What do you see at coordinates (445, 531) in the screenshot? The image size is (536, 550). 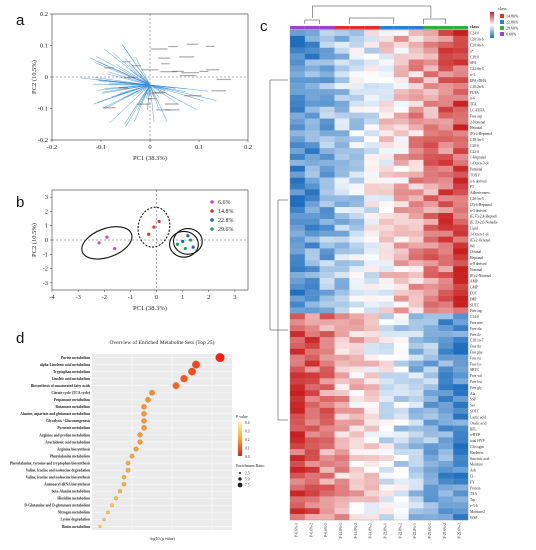 I see `column-label: P-29.6%-2` at bounding box center [445, 531].